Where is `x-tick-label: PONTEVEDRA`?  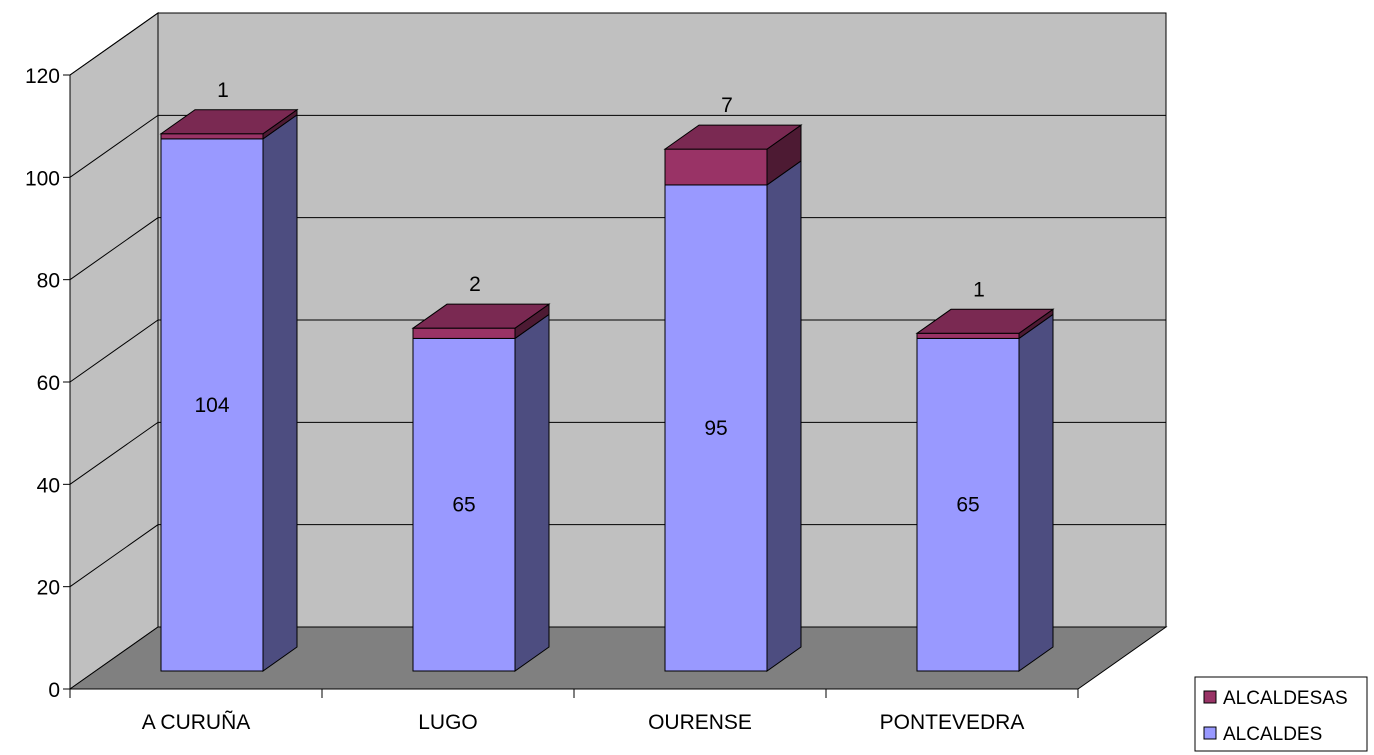
x-tick-label: PONTEVEDRA is located at coordinates (952, 722).